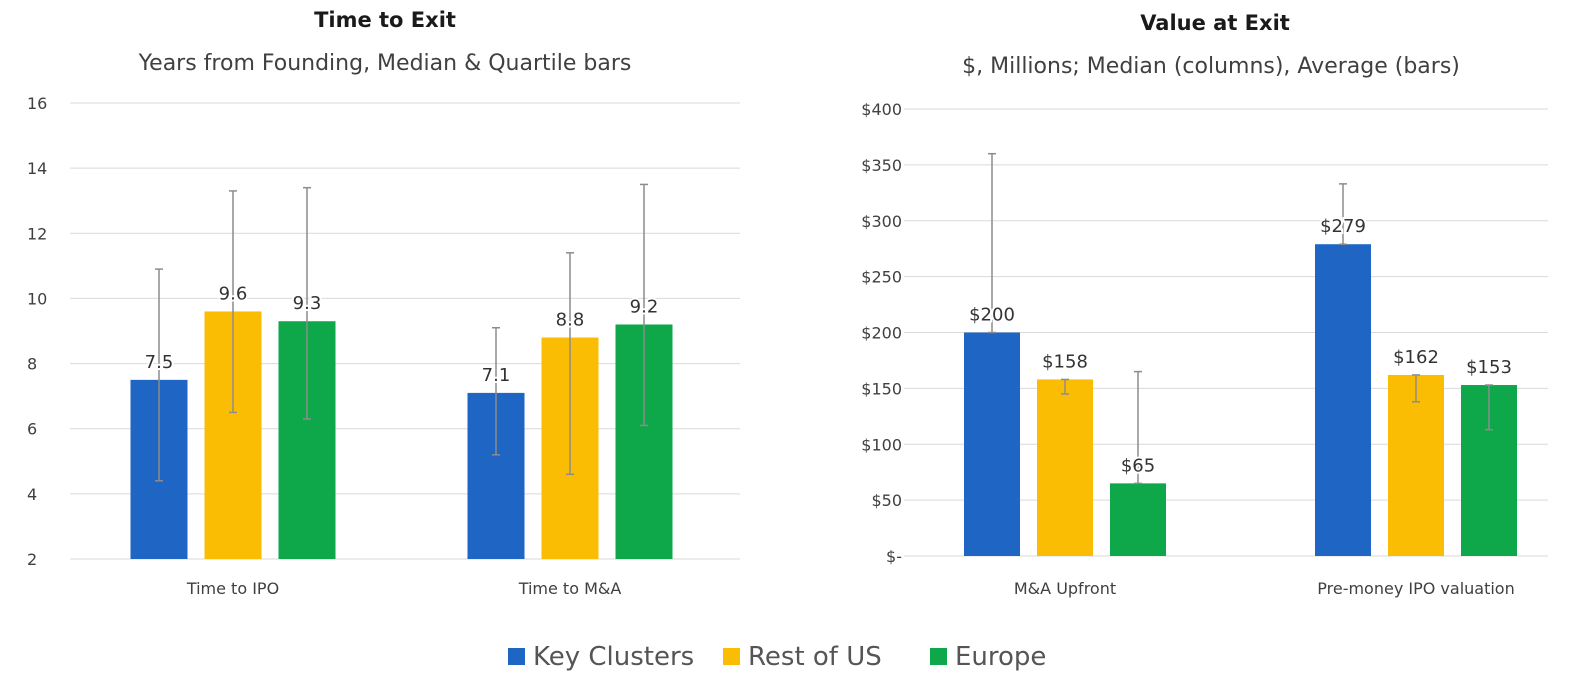 The width and height of the screenshot is (1583, 687). I want to click on time-to-exit-ytick-label: 2, so click(32, 559).